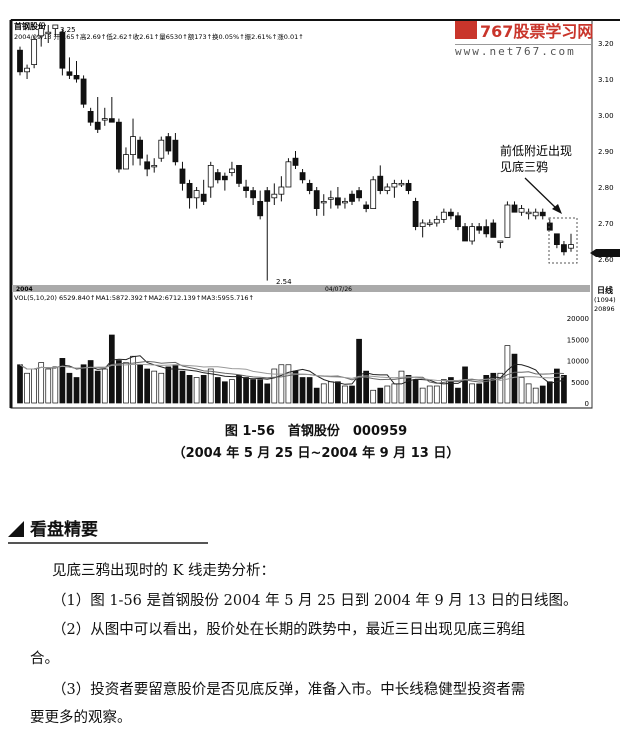  What do you see at coordinates (316, 453) in the screenshot?
I see `figure-date-range: （2004 年 5 月 25 日~2004 年 9 月 13 日）` at bounding box center [316, 453].